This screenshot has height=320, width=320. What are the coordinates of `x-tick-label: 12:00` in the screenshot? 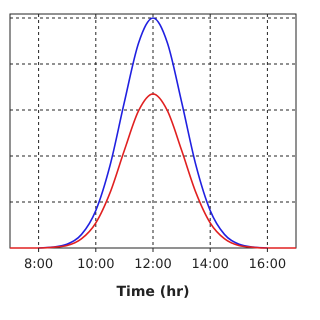 It's located at (153, 264).